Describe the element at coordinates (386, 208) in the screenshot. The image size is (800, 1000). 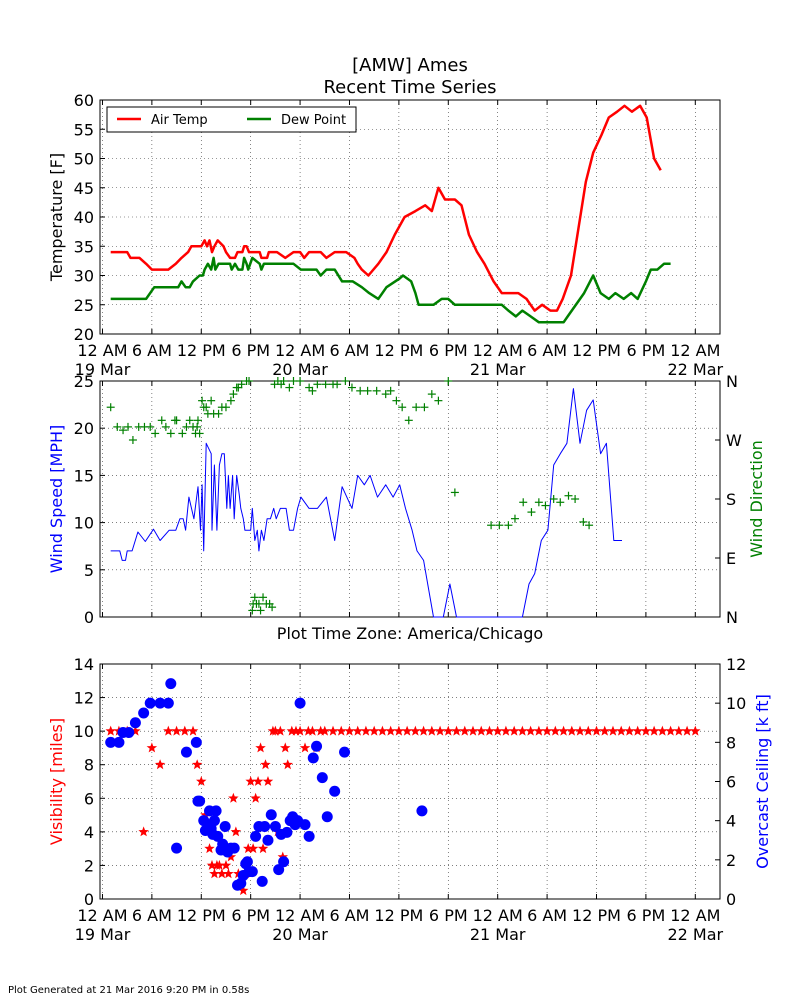
I see `series-line-air-temp` at that location.